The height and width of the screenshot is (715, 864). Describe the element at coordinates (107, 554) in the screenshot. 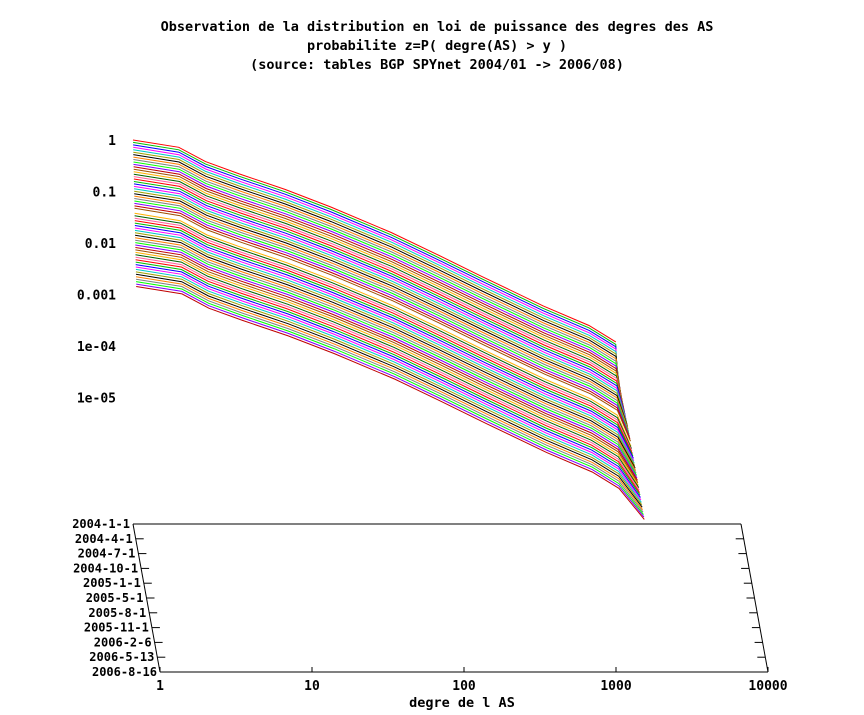

I see `date-tick-label: 2004-7-1` at that location.